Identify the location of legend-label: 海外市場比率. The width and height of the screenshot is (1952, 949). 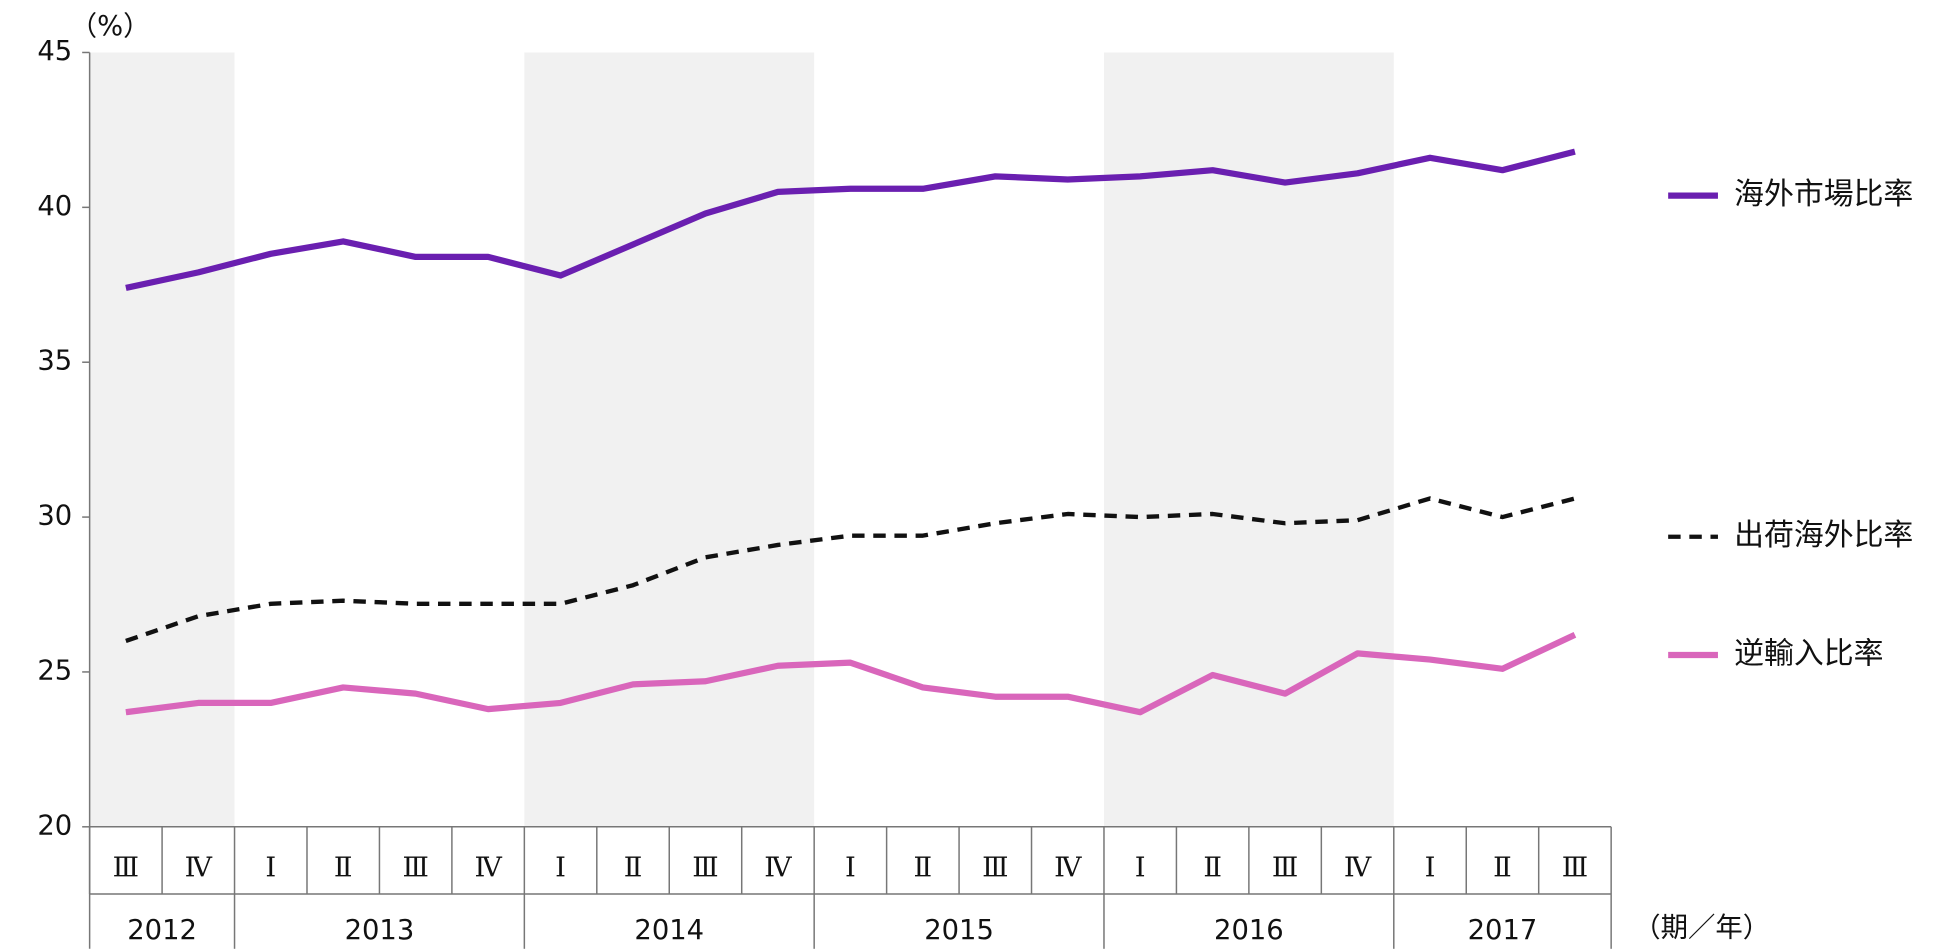
(1823, 194).